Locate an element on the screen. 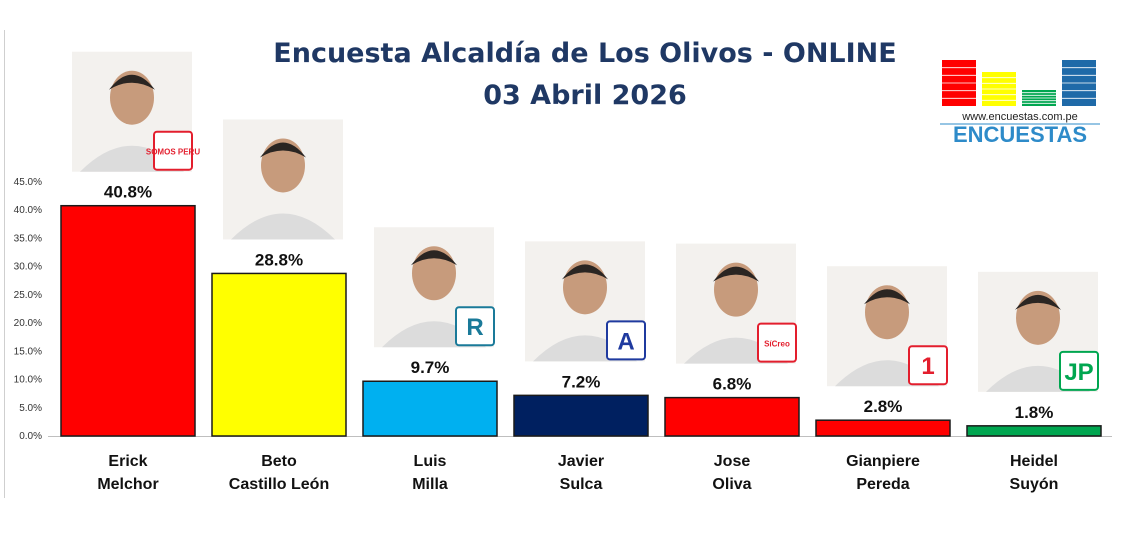 This screenshot has width=1131, height=550. y-tick-label: 5.0% is located at coordinates (30, 408).